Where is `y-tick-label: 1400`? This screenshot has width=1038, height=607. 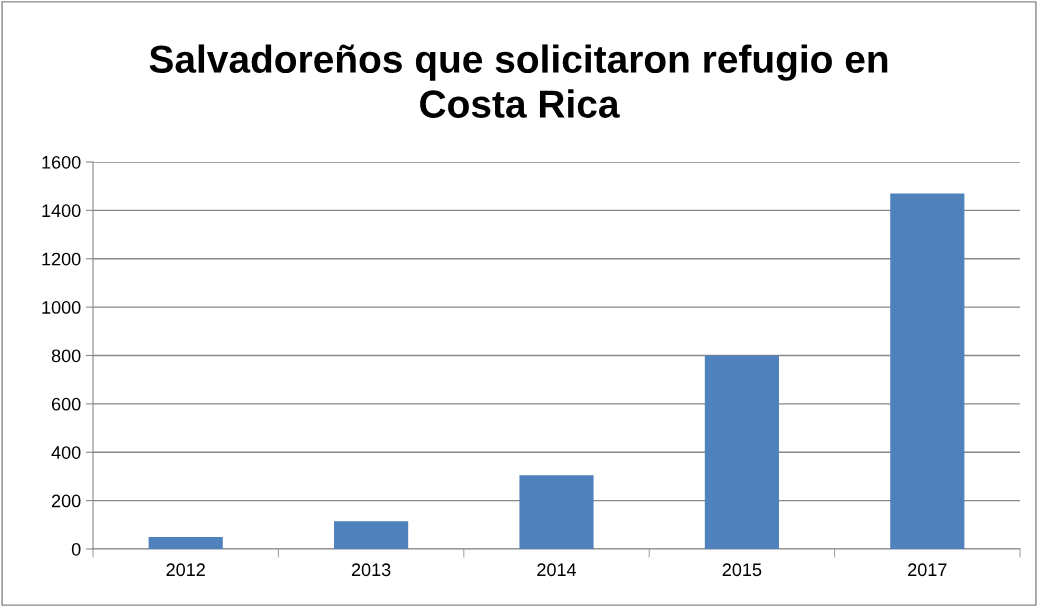 y-tick-label: 1400 is located at coordinates (61, 211).